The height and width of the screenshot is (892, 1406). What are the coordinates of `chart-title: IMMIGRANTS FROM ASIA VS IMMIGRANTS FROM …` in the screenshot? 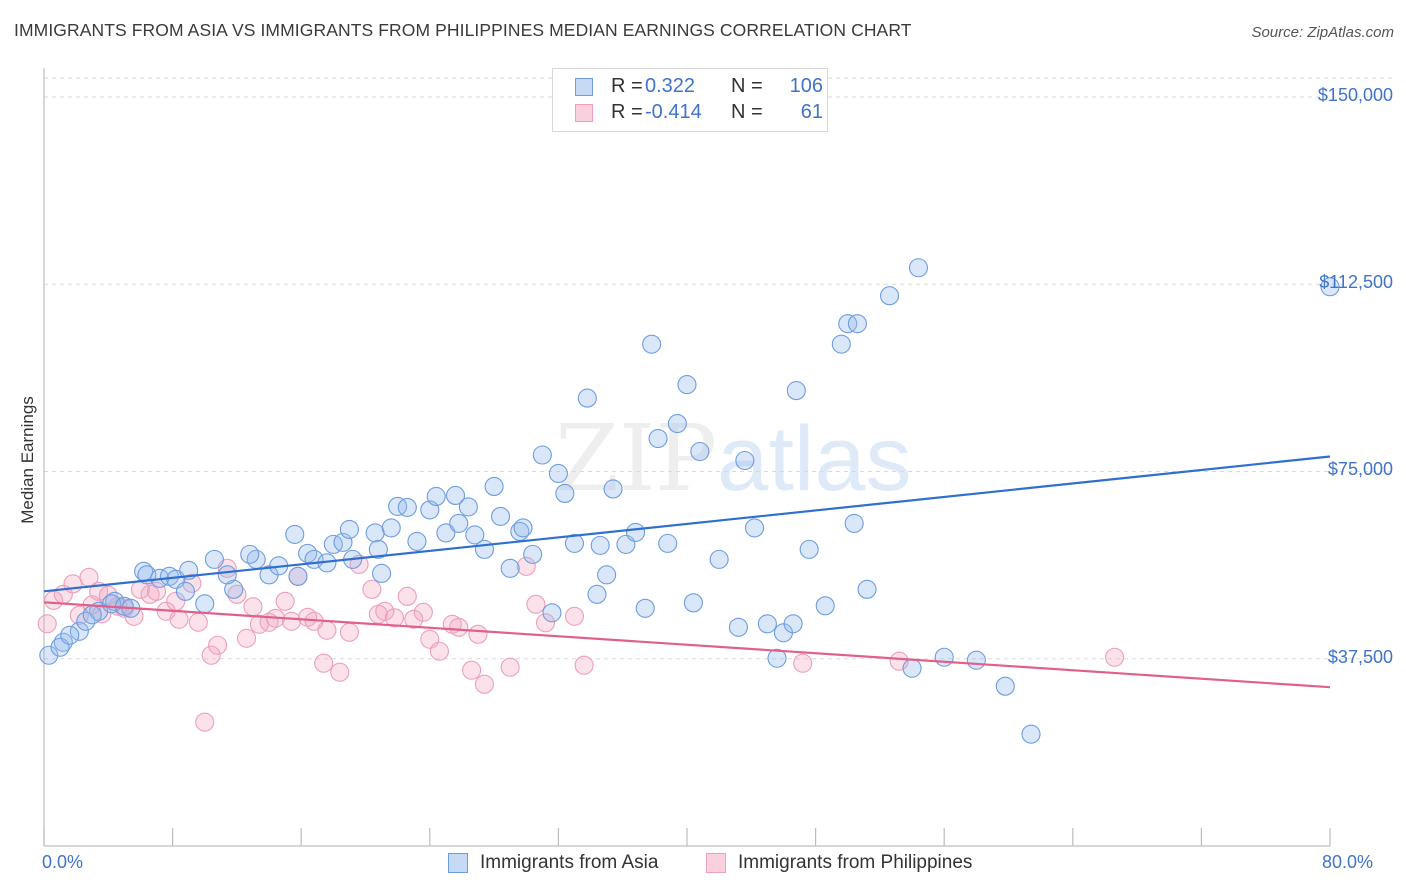 It's located at (463, 30).